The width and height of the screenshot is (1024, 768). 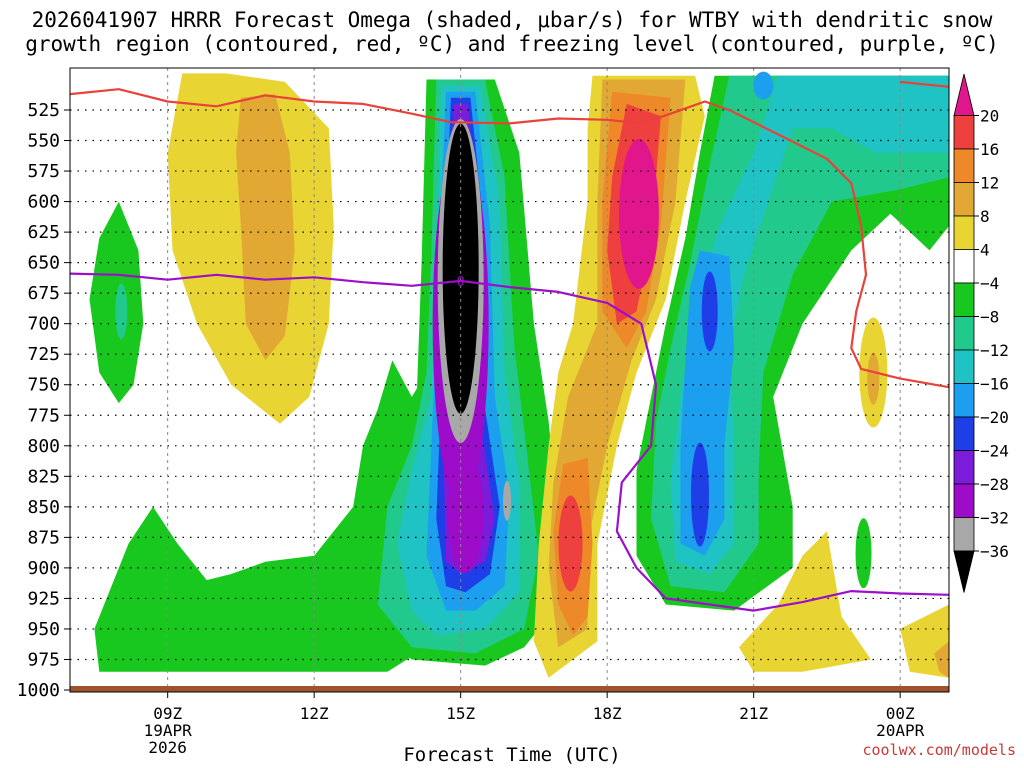 I want to click on y-tick-label: 650, so click(x=43, y=263).